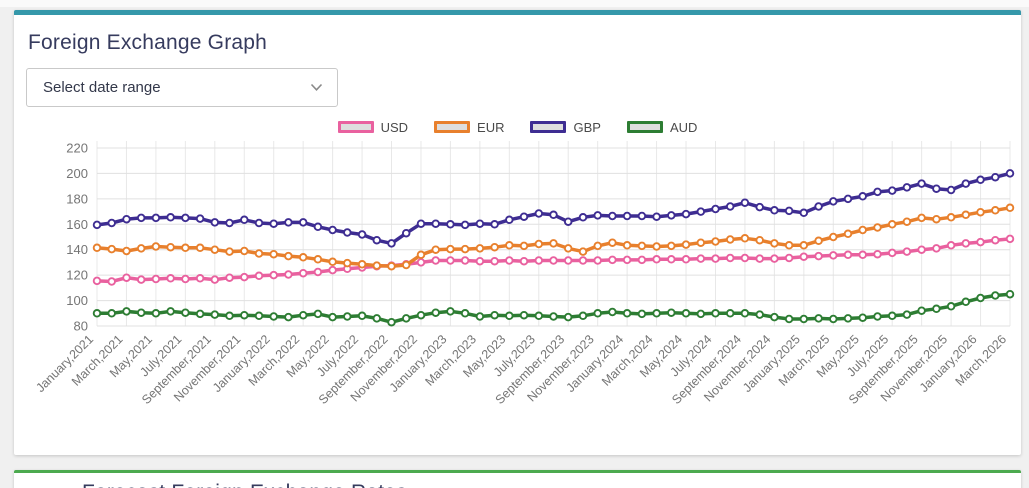 Image resolution: width=1029 pixels, height=488 pixels. Describe the element at coordinates (553, 308) in the screenshot. I see `series-points-aud` at that location.